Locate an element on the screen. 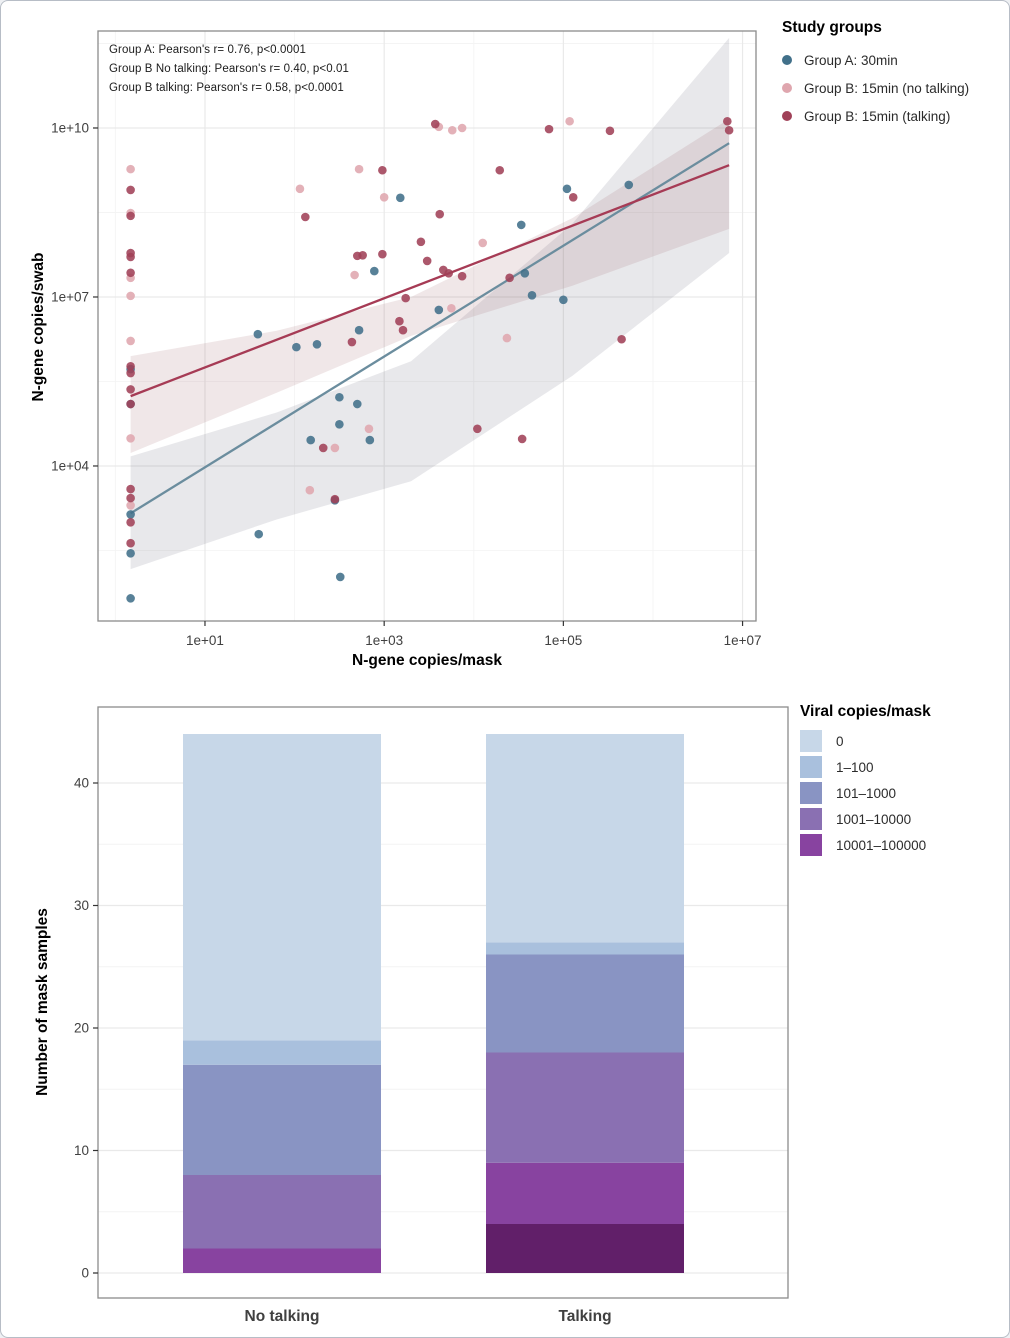  x-category-label: No talking is located at coordinates (282, 1316).